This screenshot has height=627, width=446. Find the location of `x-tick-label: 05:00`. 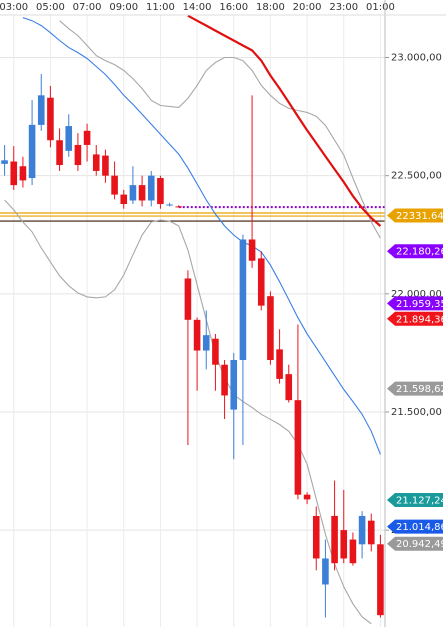

x-tick-label: 05:00 is located at coordinates (50, 7).